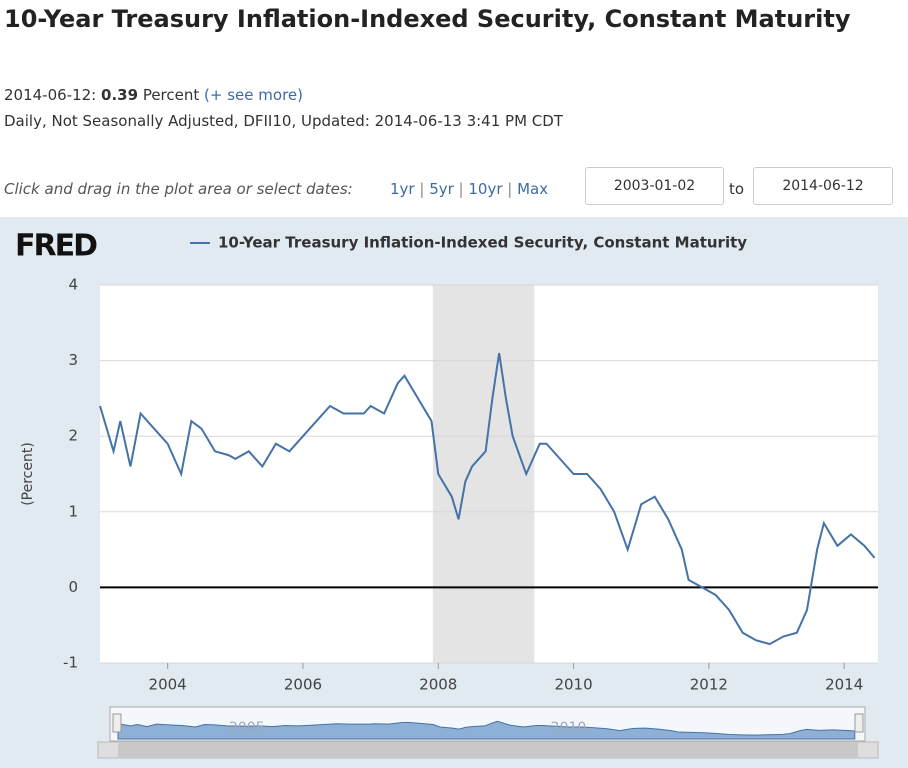 This screenshot has height=768, width=908. I want to click on date: 2014-06-12:, so click(50, 95).